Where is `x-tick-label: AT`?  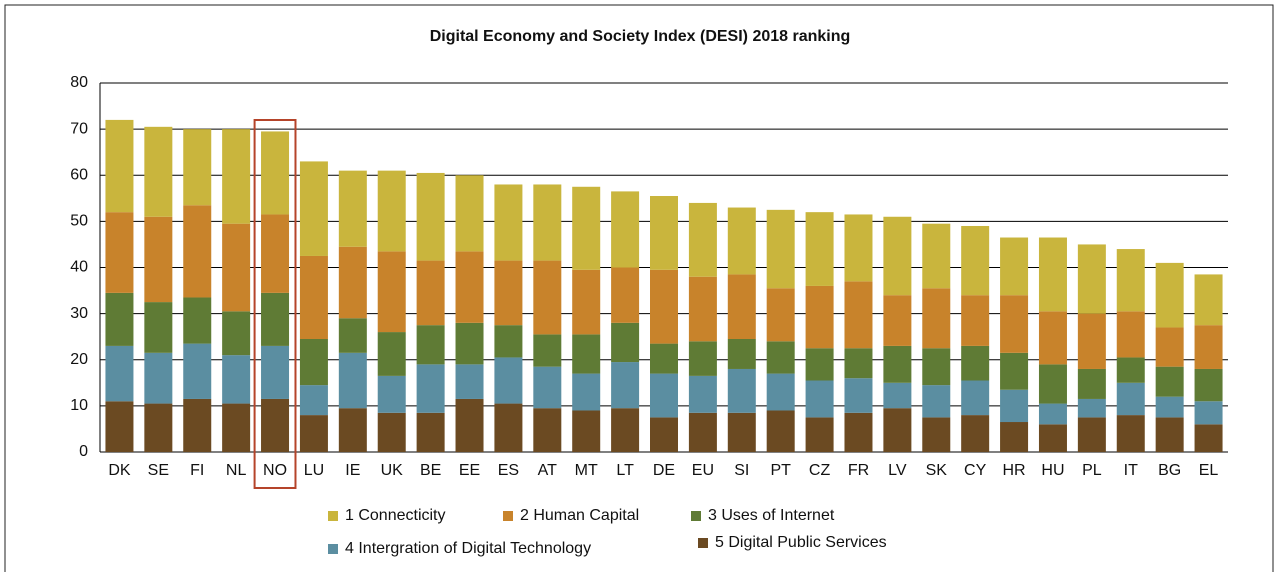
x-tick-label: AT is located at coordinates (547, 470).